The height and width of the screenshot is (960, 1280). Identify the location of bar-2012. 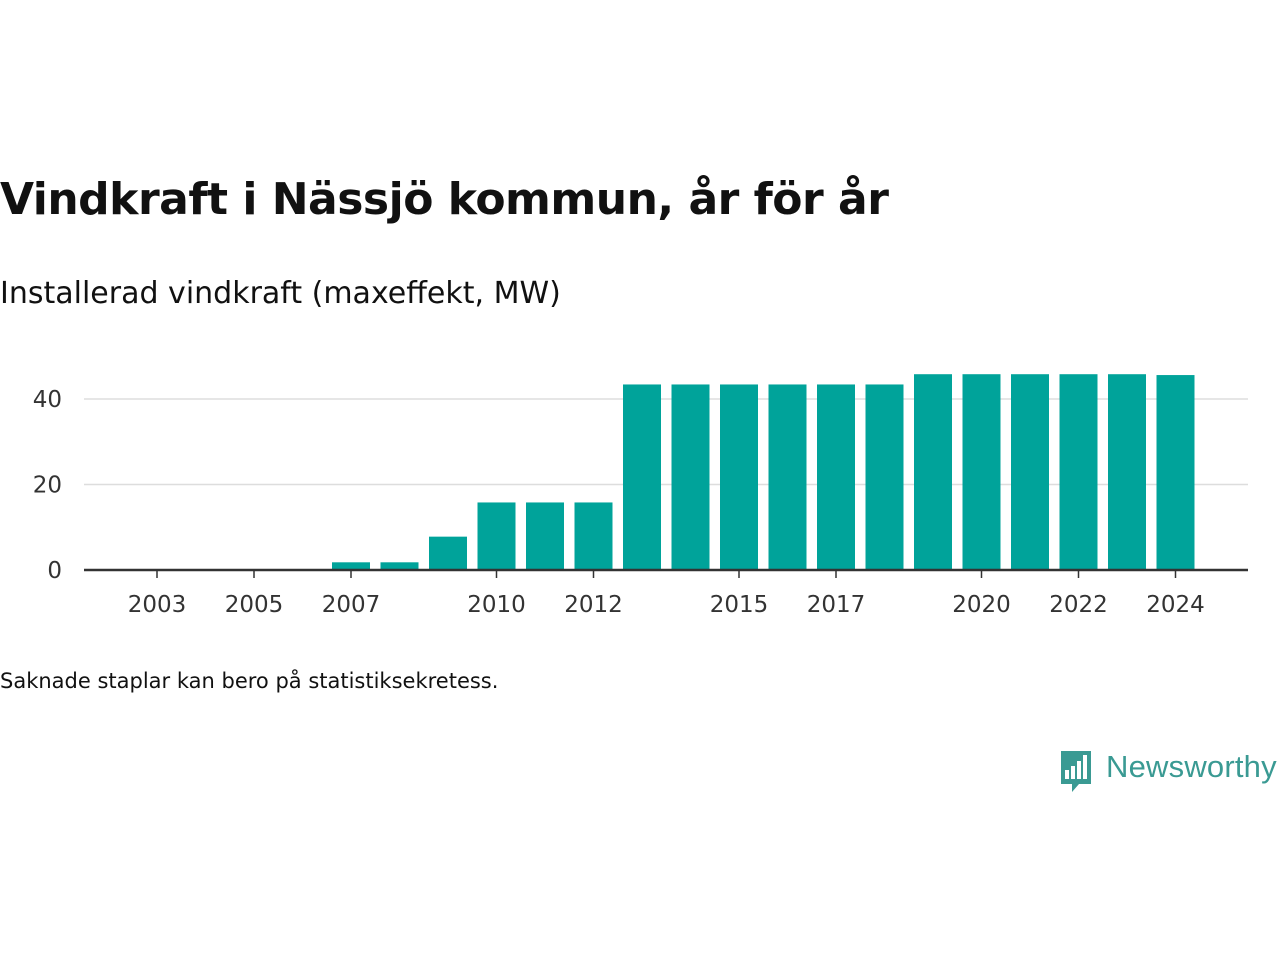
(593, 536).